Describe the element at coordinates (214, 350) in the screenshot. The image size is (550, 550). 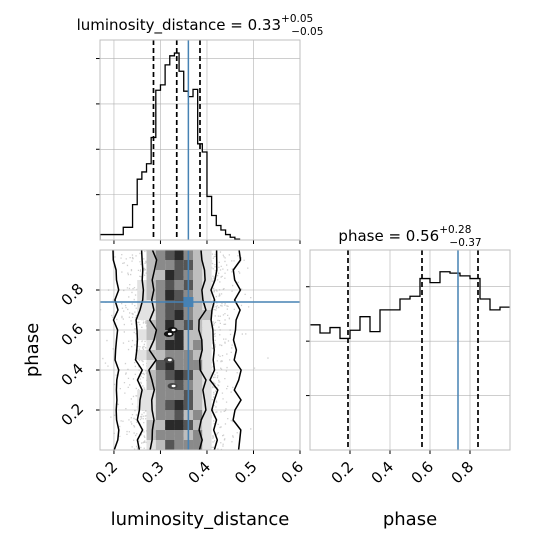
I see `contour-mid-right` at that location.